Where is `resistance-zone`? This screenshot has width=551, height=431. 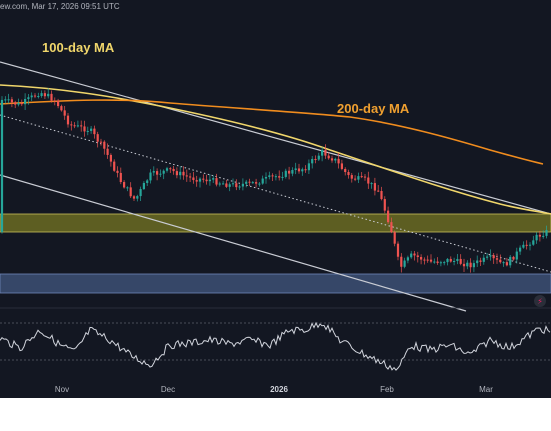
resistance-zone is located at coordinates (275, 223).